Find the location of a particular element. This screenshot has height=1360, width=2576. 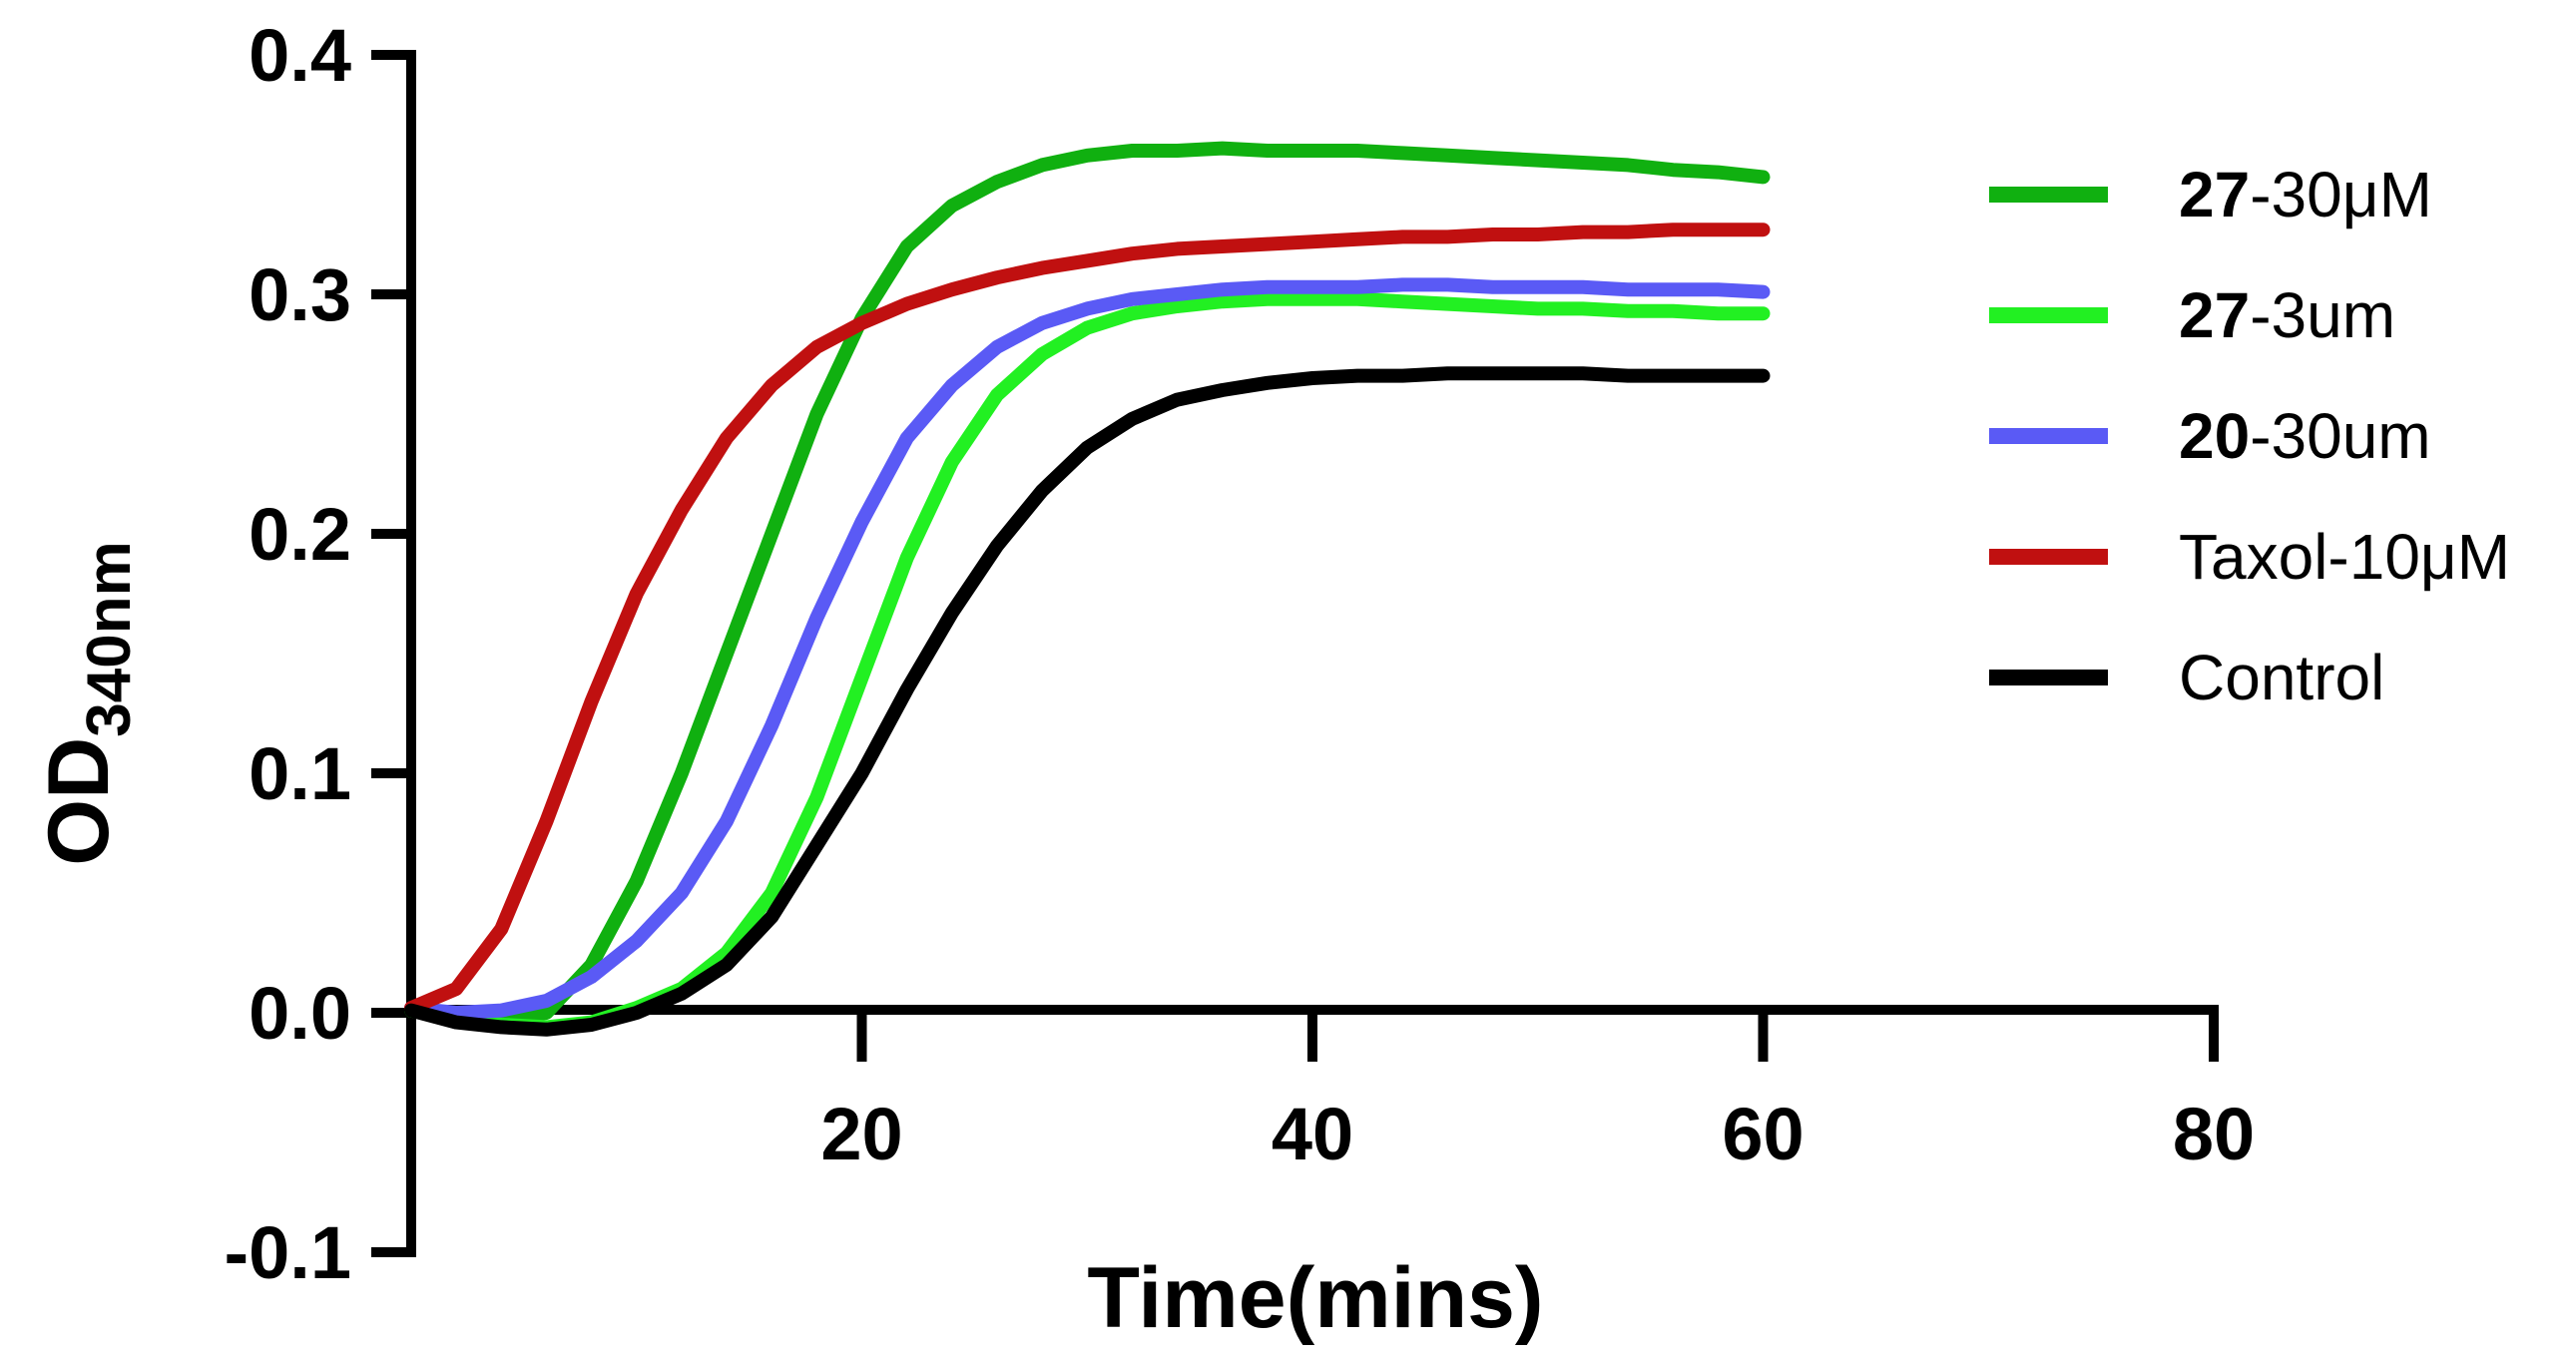

legend-label: Control is located at coordinates (2282, 677).